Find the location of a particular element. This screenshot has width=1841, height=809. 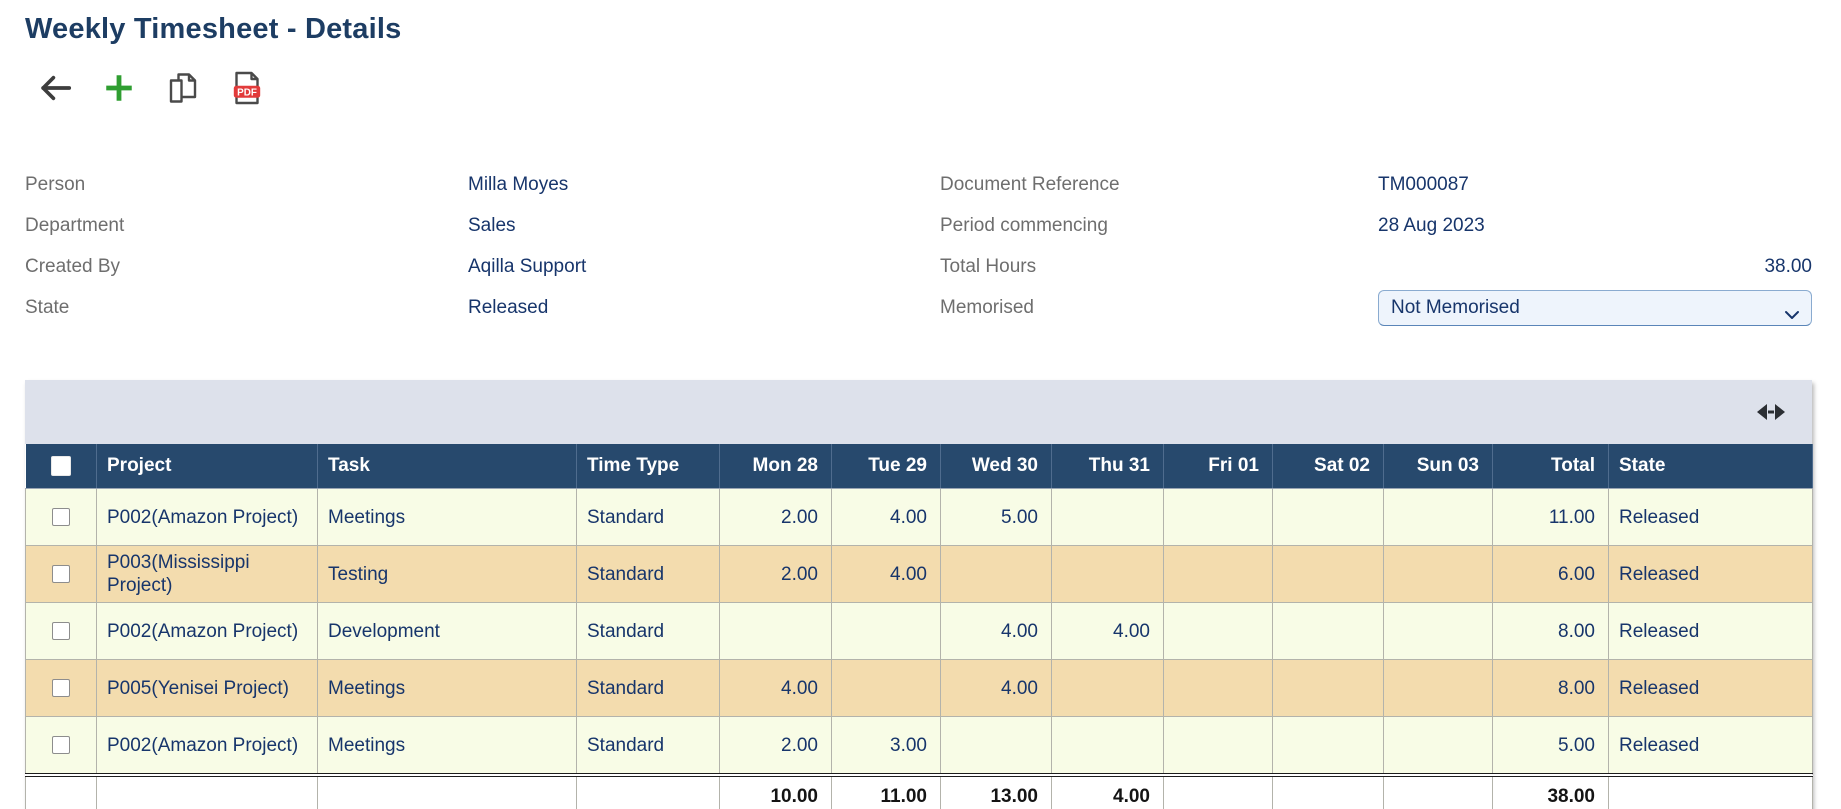

project-cell: P005(Yenisei Project) is located at coordinates (207, 688).